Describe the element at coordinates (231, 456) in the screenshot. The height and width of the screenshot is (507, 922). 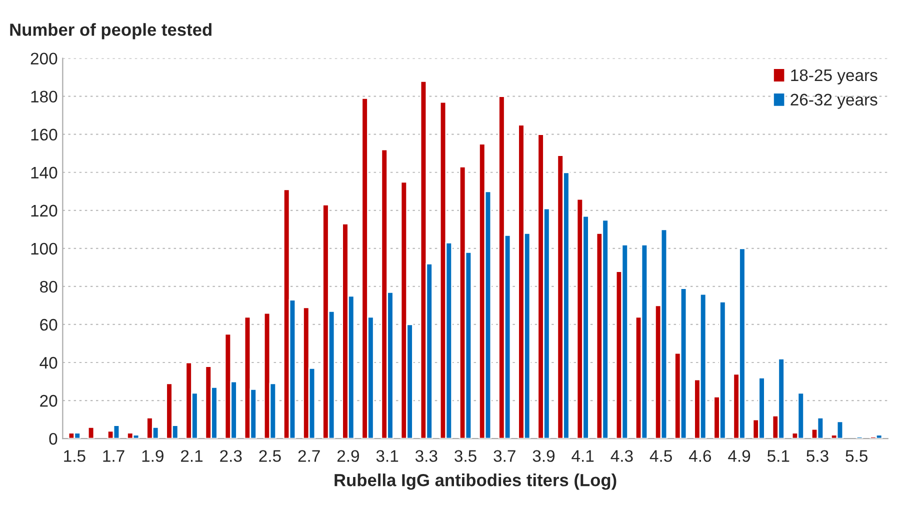
I see `x-tick-label: 2.3` at that location.